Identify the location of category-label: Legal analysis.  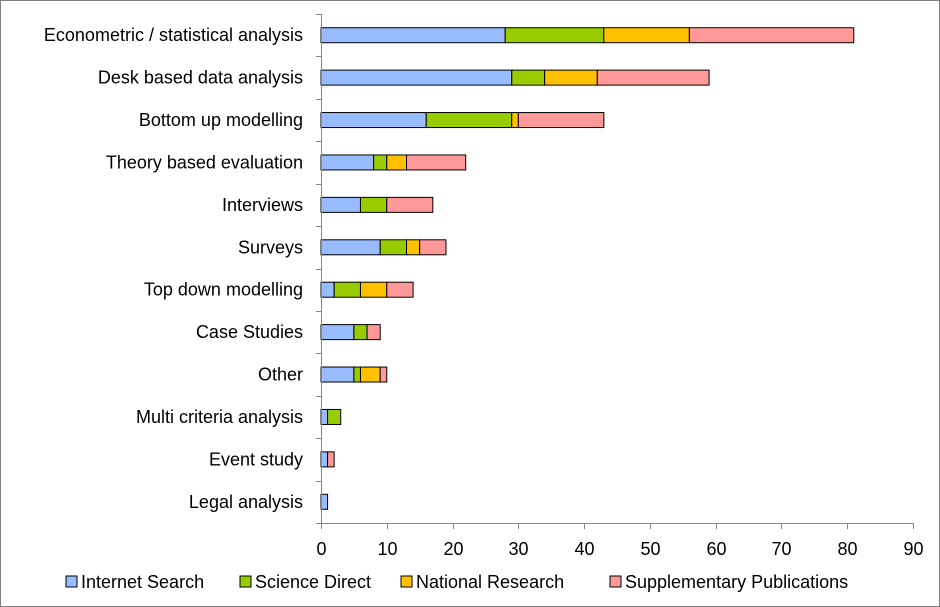
(246, 502).